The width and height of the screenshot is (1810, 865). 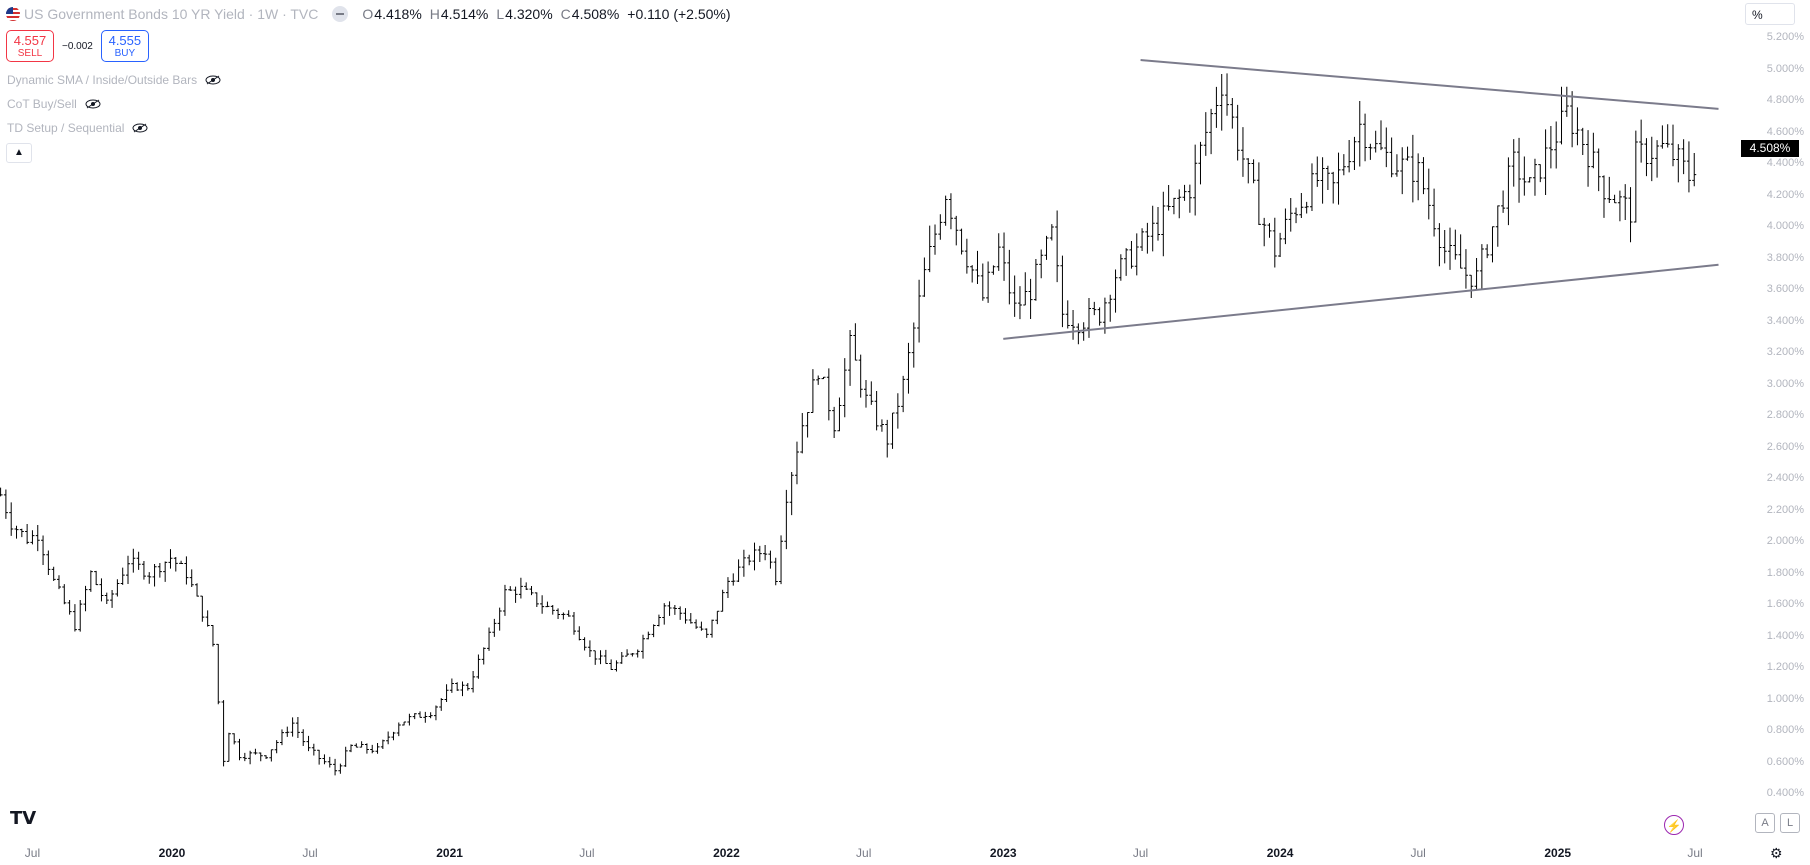 I want to click on axis-unit-selector: %, so click(x=1770, y=14).